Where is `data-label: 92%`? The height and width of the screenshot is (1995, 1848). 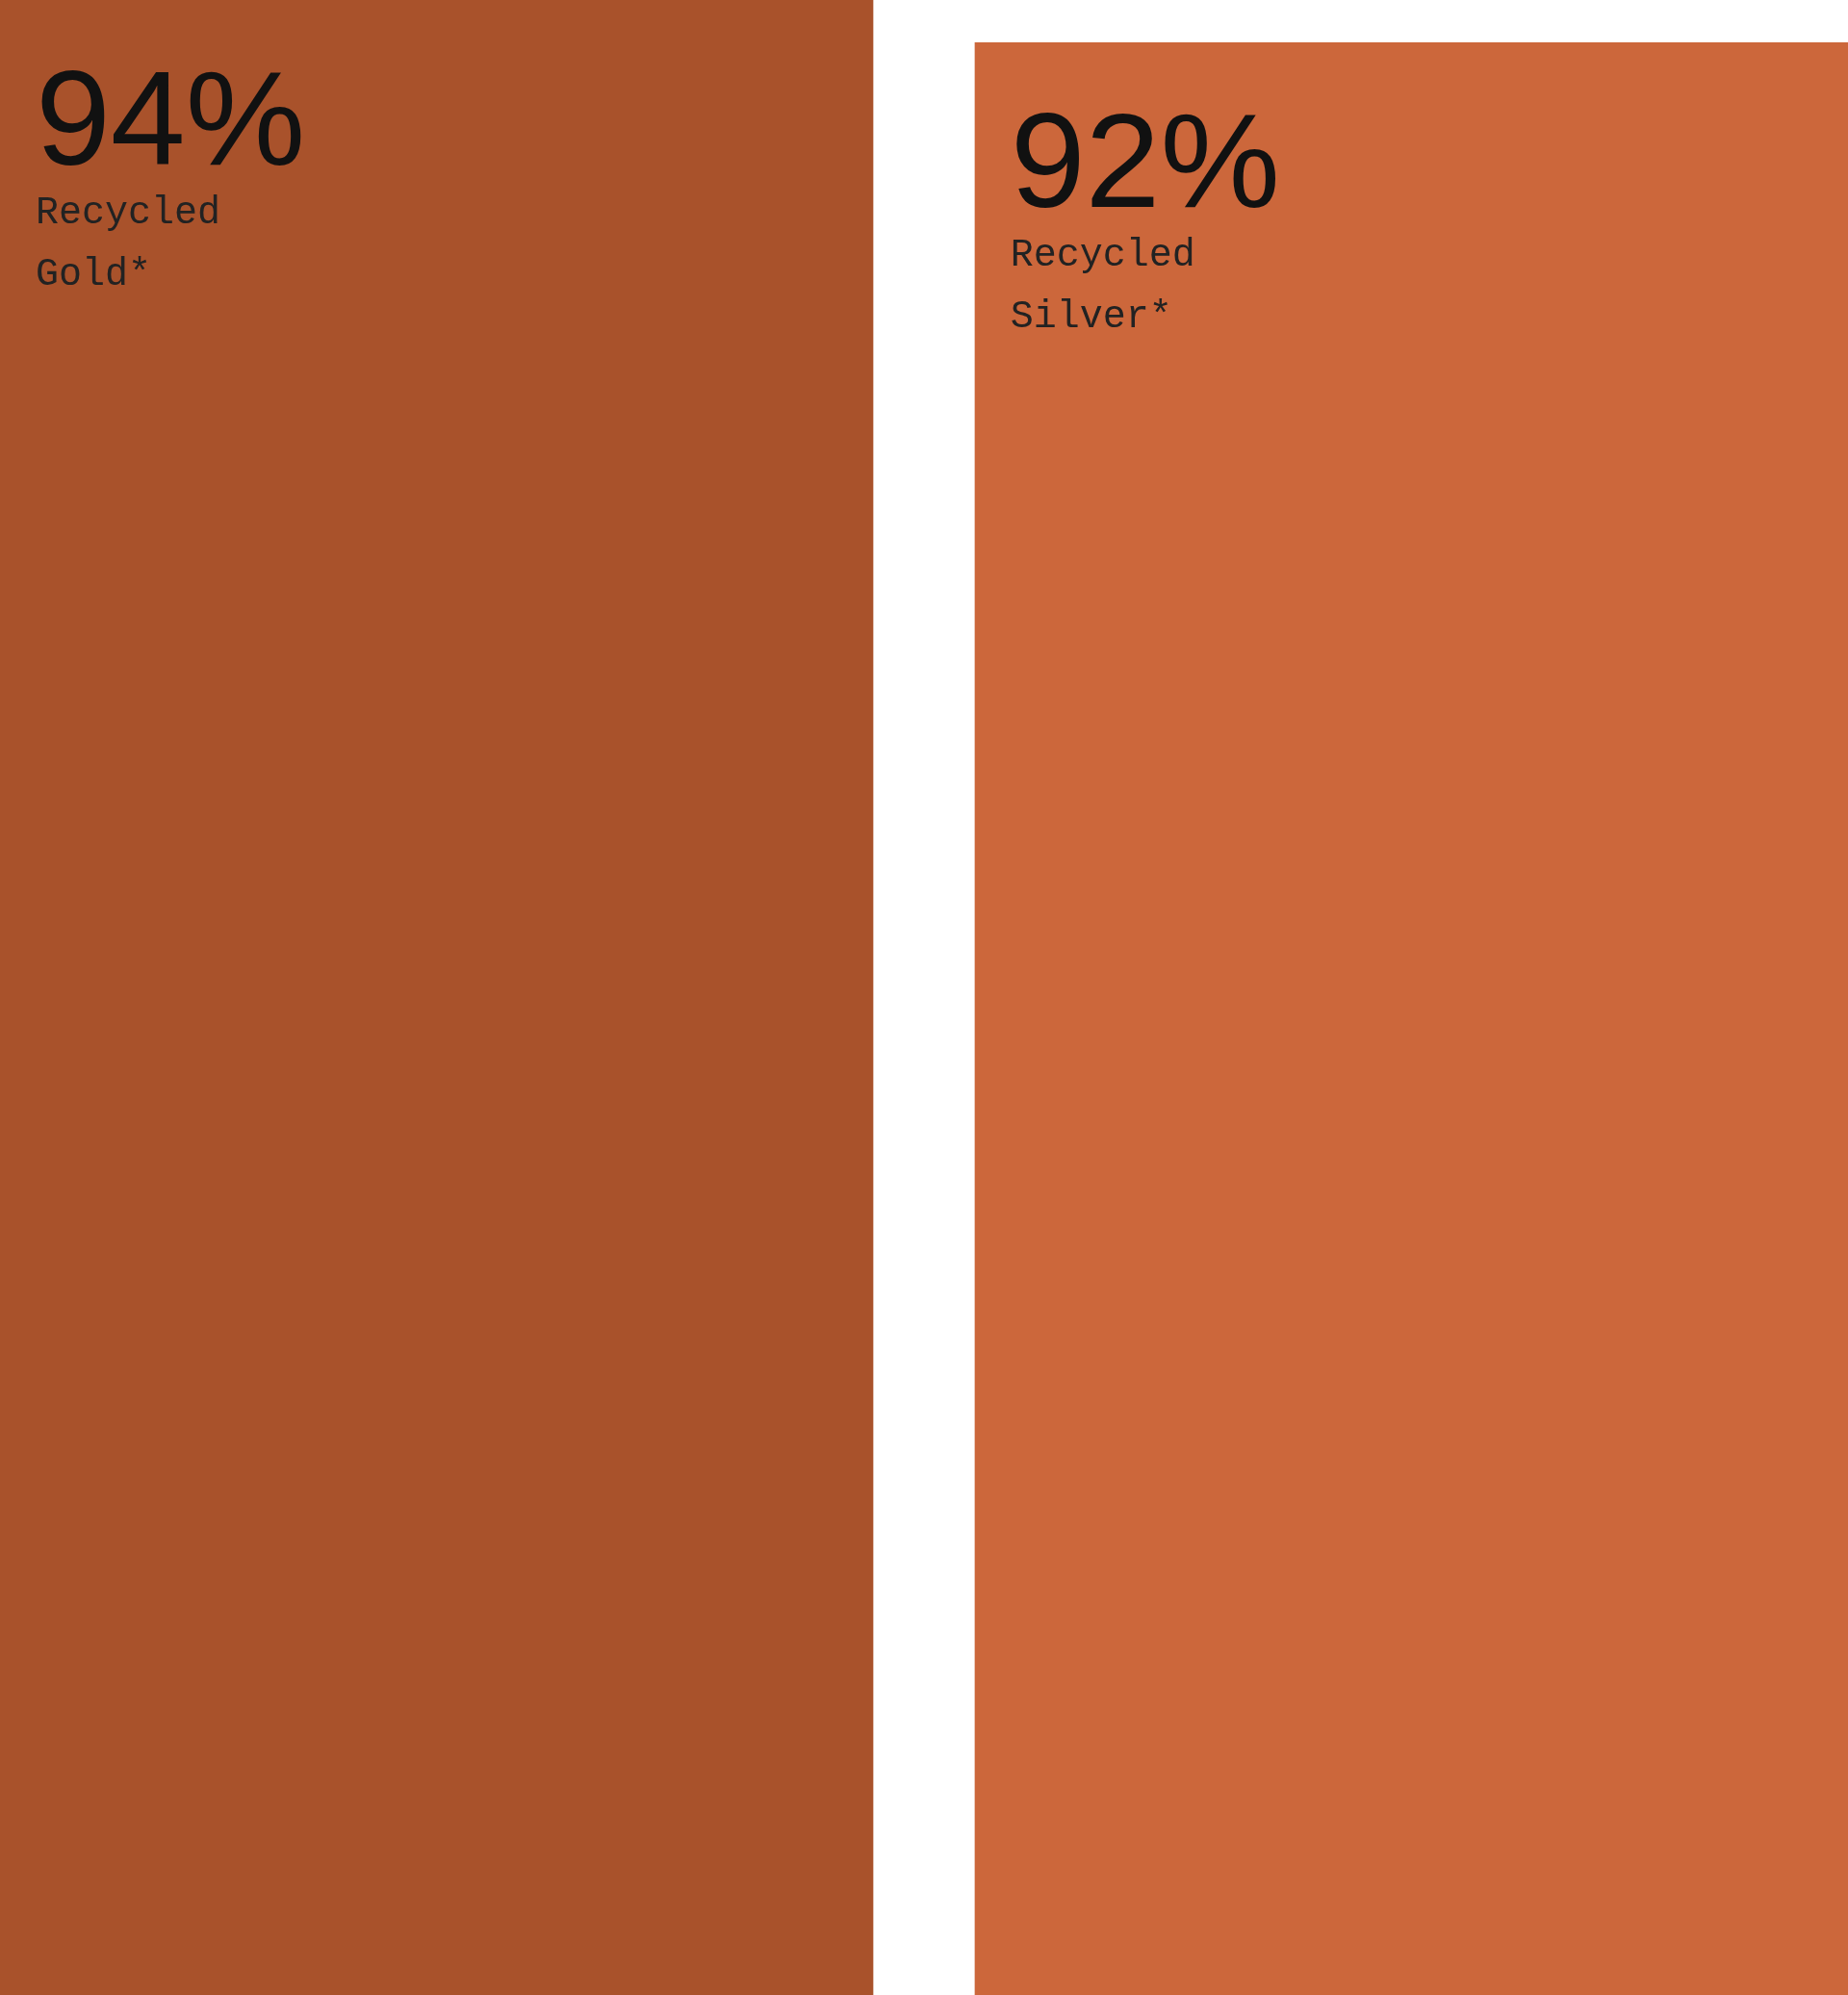 data-label: 92% is located at coordinates (1145, 161).